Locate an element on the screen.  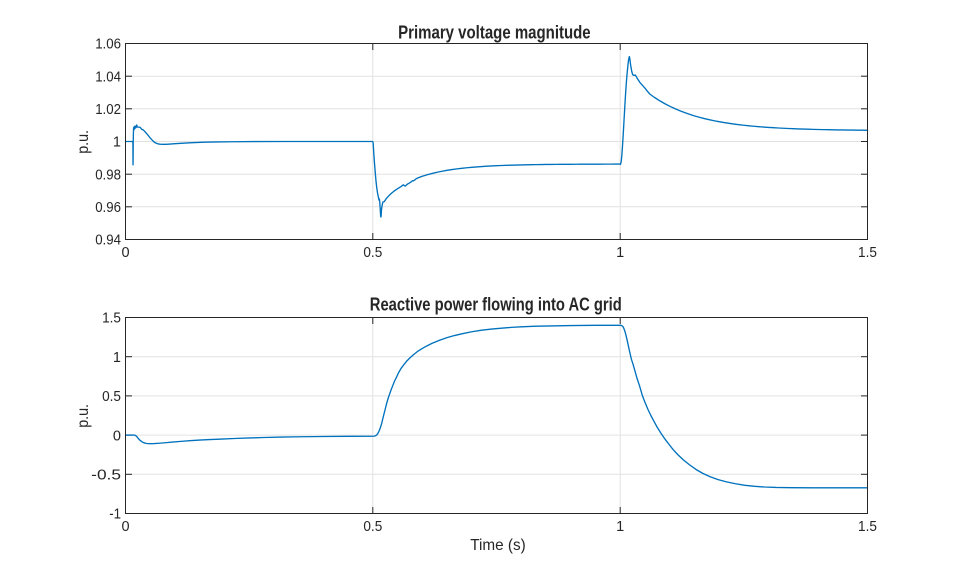
svg-text: -1 is located at coordinates (115, 515).